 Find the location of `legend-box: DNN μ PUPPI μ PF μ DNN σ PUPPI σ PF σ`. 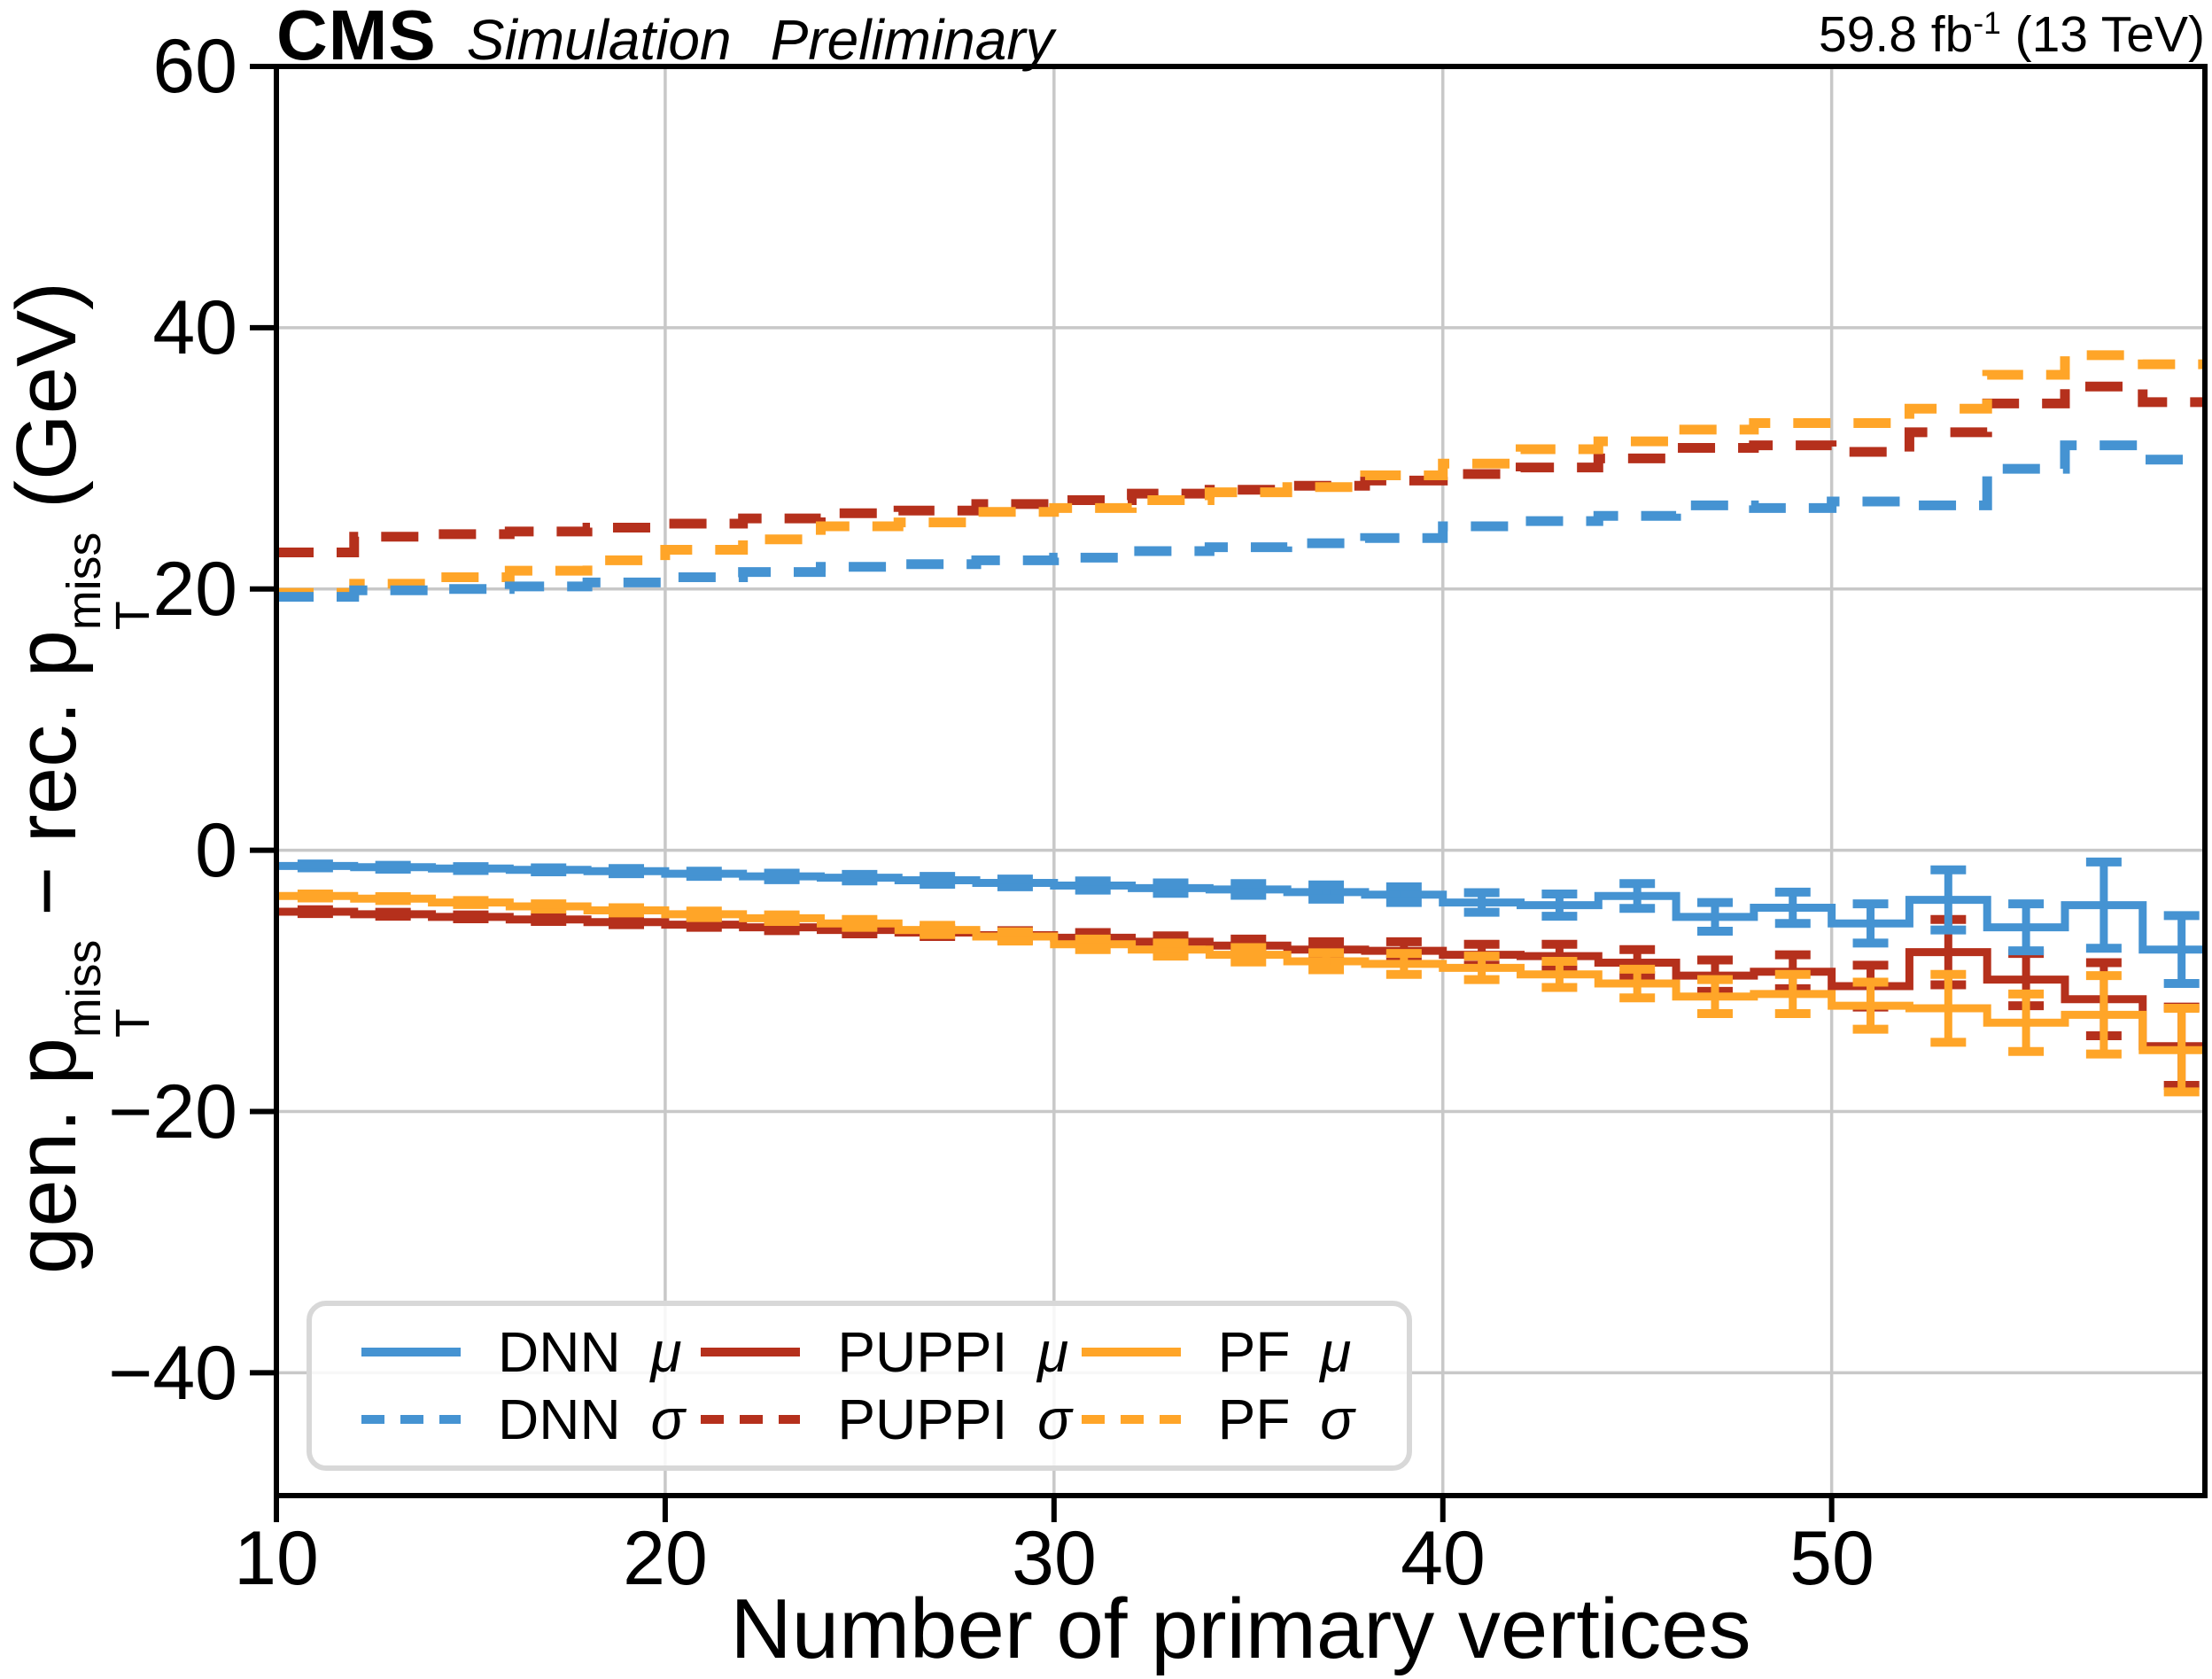

legend-box: DNN μ PUPPI μ PF μ DNN σ PUPPI σ PF σ is located at coordinates (859, 1386).